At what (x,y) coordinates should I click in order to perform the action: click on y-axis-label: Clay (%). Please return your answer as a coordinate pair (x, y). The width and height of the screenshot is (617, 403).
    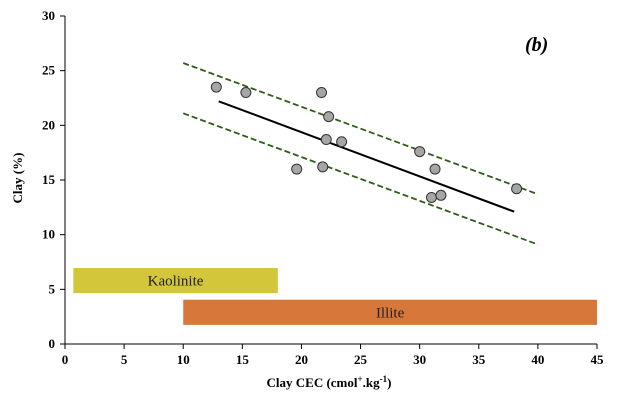
    Looking at the image, I should click on (17, 178).